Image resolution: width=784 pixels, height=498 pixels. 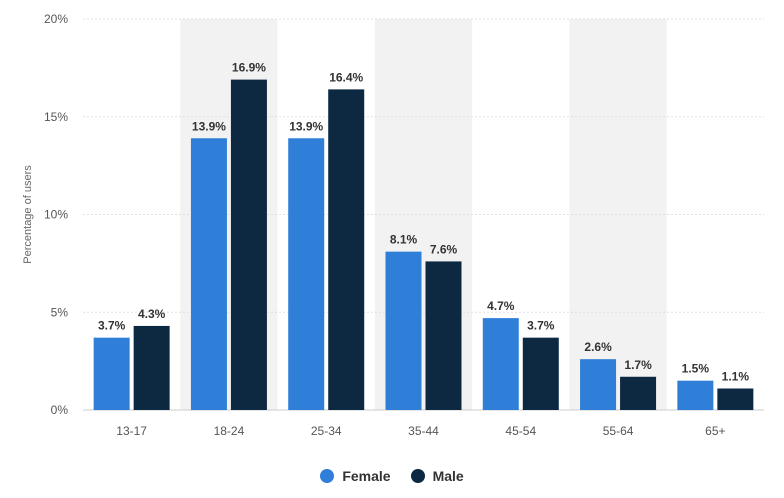 What do you see at coordinates (346, 77) in the screenshot?
I see `data-label-male-2: 16.4%` at bounding box center [346, 77].